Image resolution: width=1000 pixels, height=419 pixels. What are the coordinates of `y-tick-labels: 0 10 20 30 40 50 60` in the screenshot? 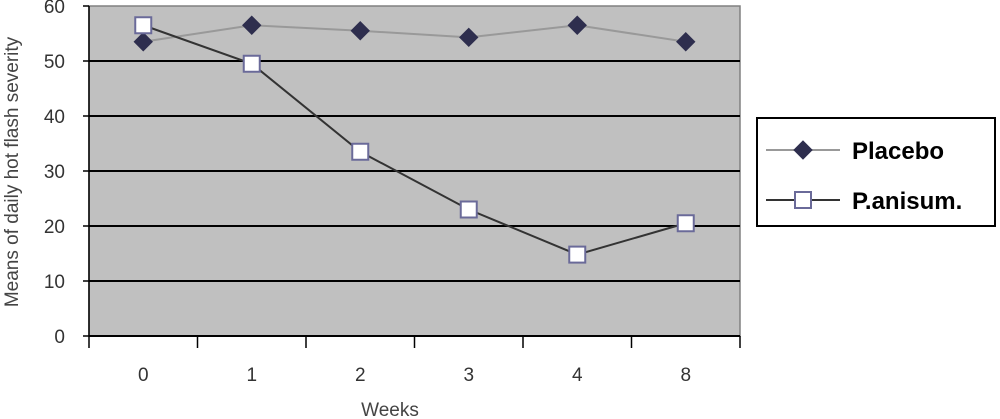 It's located at (54, 174).